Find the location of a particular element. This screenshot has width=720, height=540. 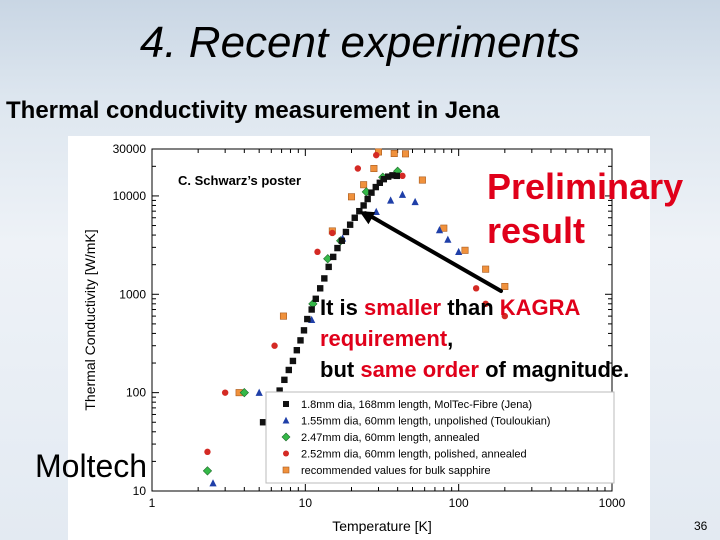

arrow-head is located at coordinates (367, 218).